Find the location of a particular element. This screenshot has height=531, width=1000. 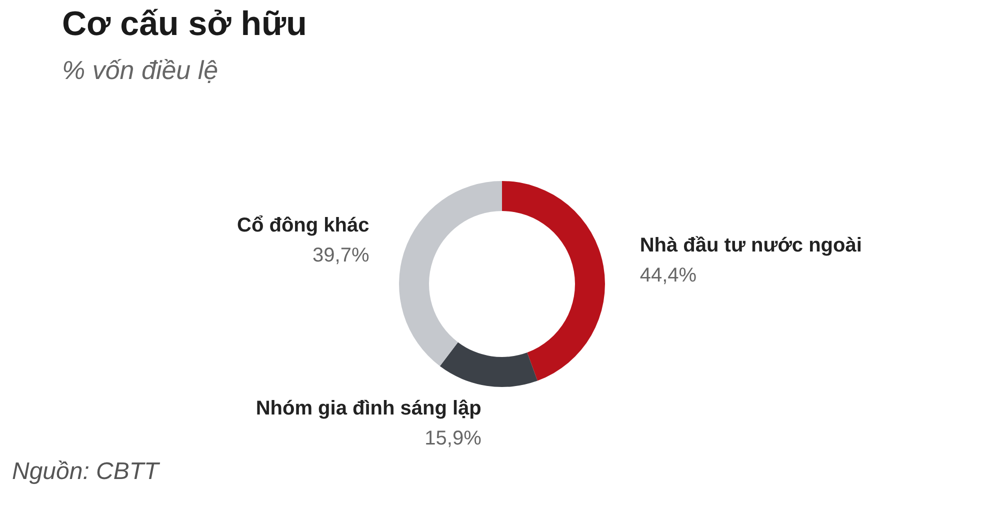

data-label: 15,9% is located at coordinates (453, 438).